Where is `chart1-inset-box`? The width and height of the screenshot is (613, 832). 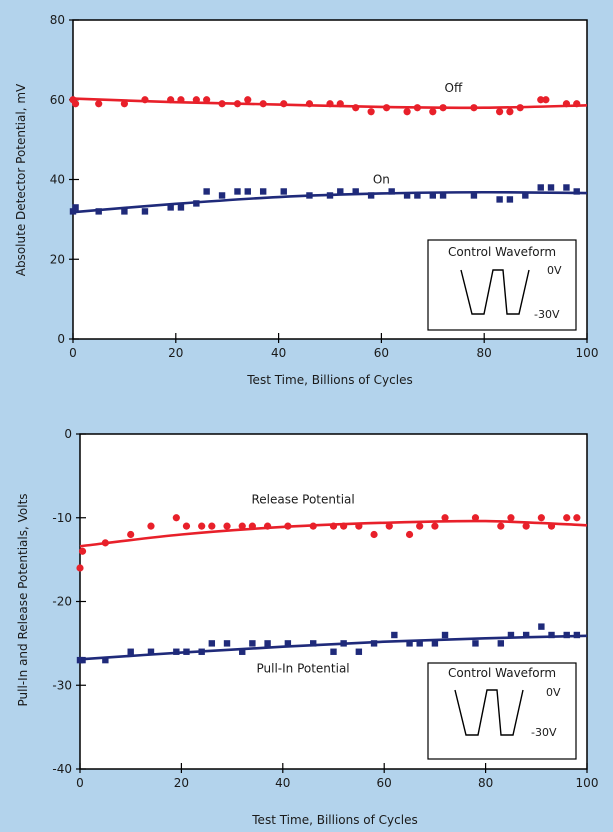
chart1-inset-box is located at coordinates (502, 285).